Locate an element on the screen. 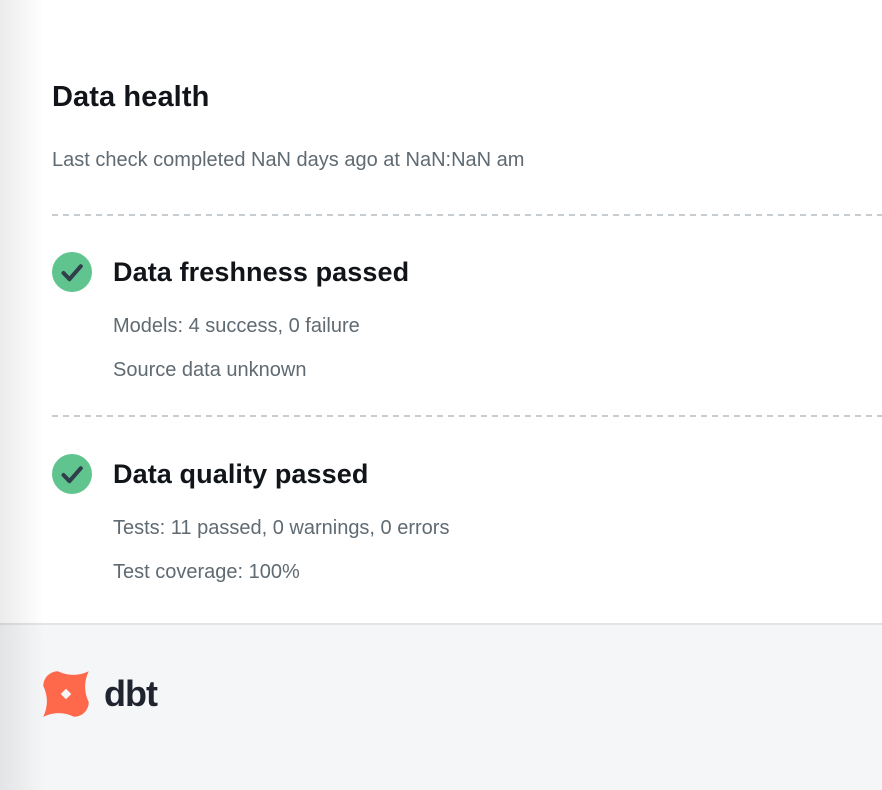 The height and width of the screenshot is (790, 882). data-freshness-section: Data freshness passed is located at coordinates (467, 272).